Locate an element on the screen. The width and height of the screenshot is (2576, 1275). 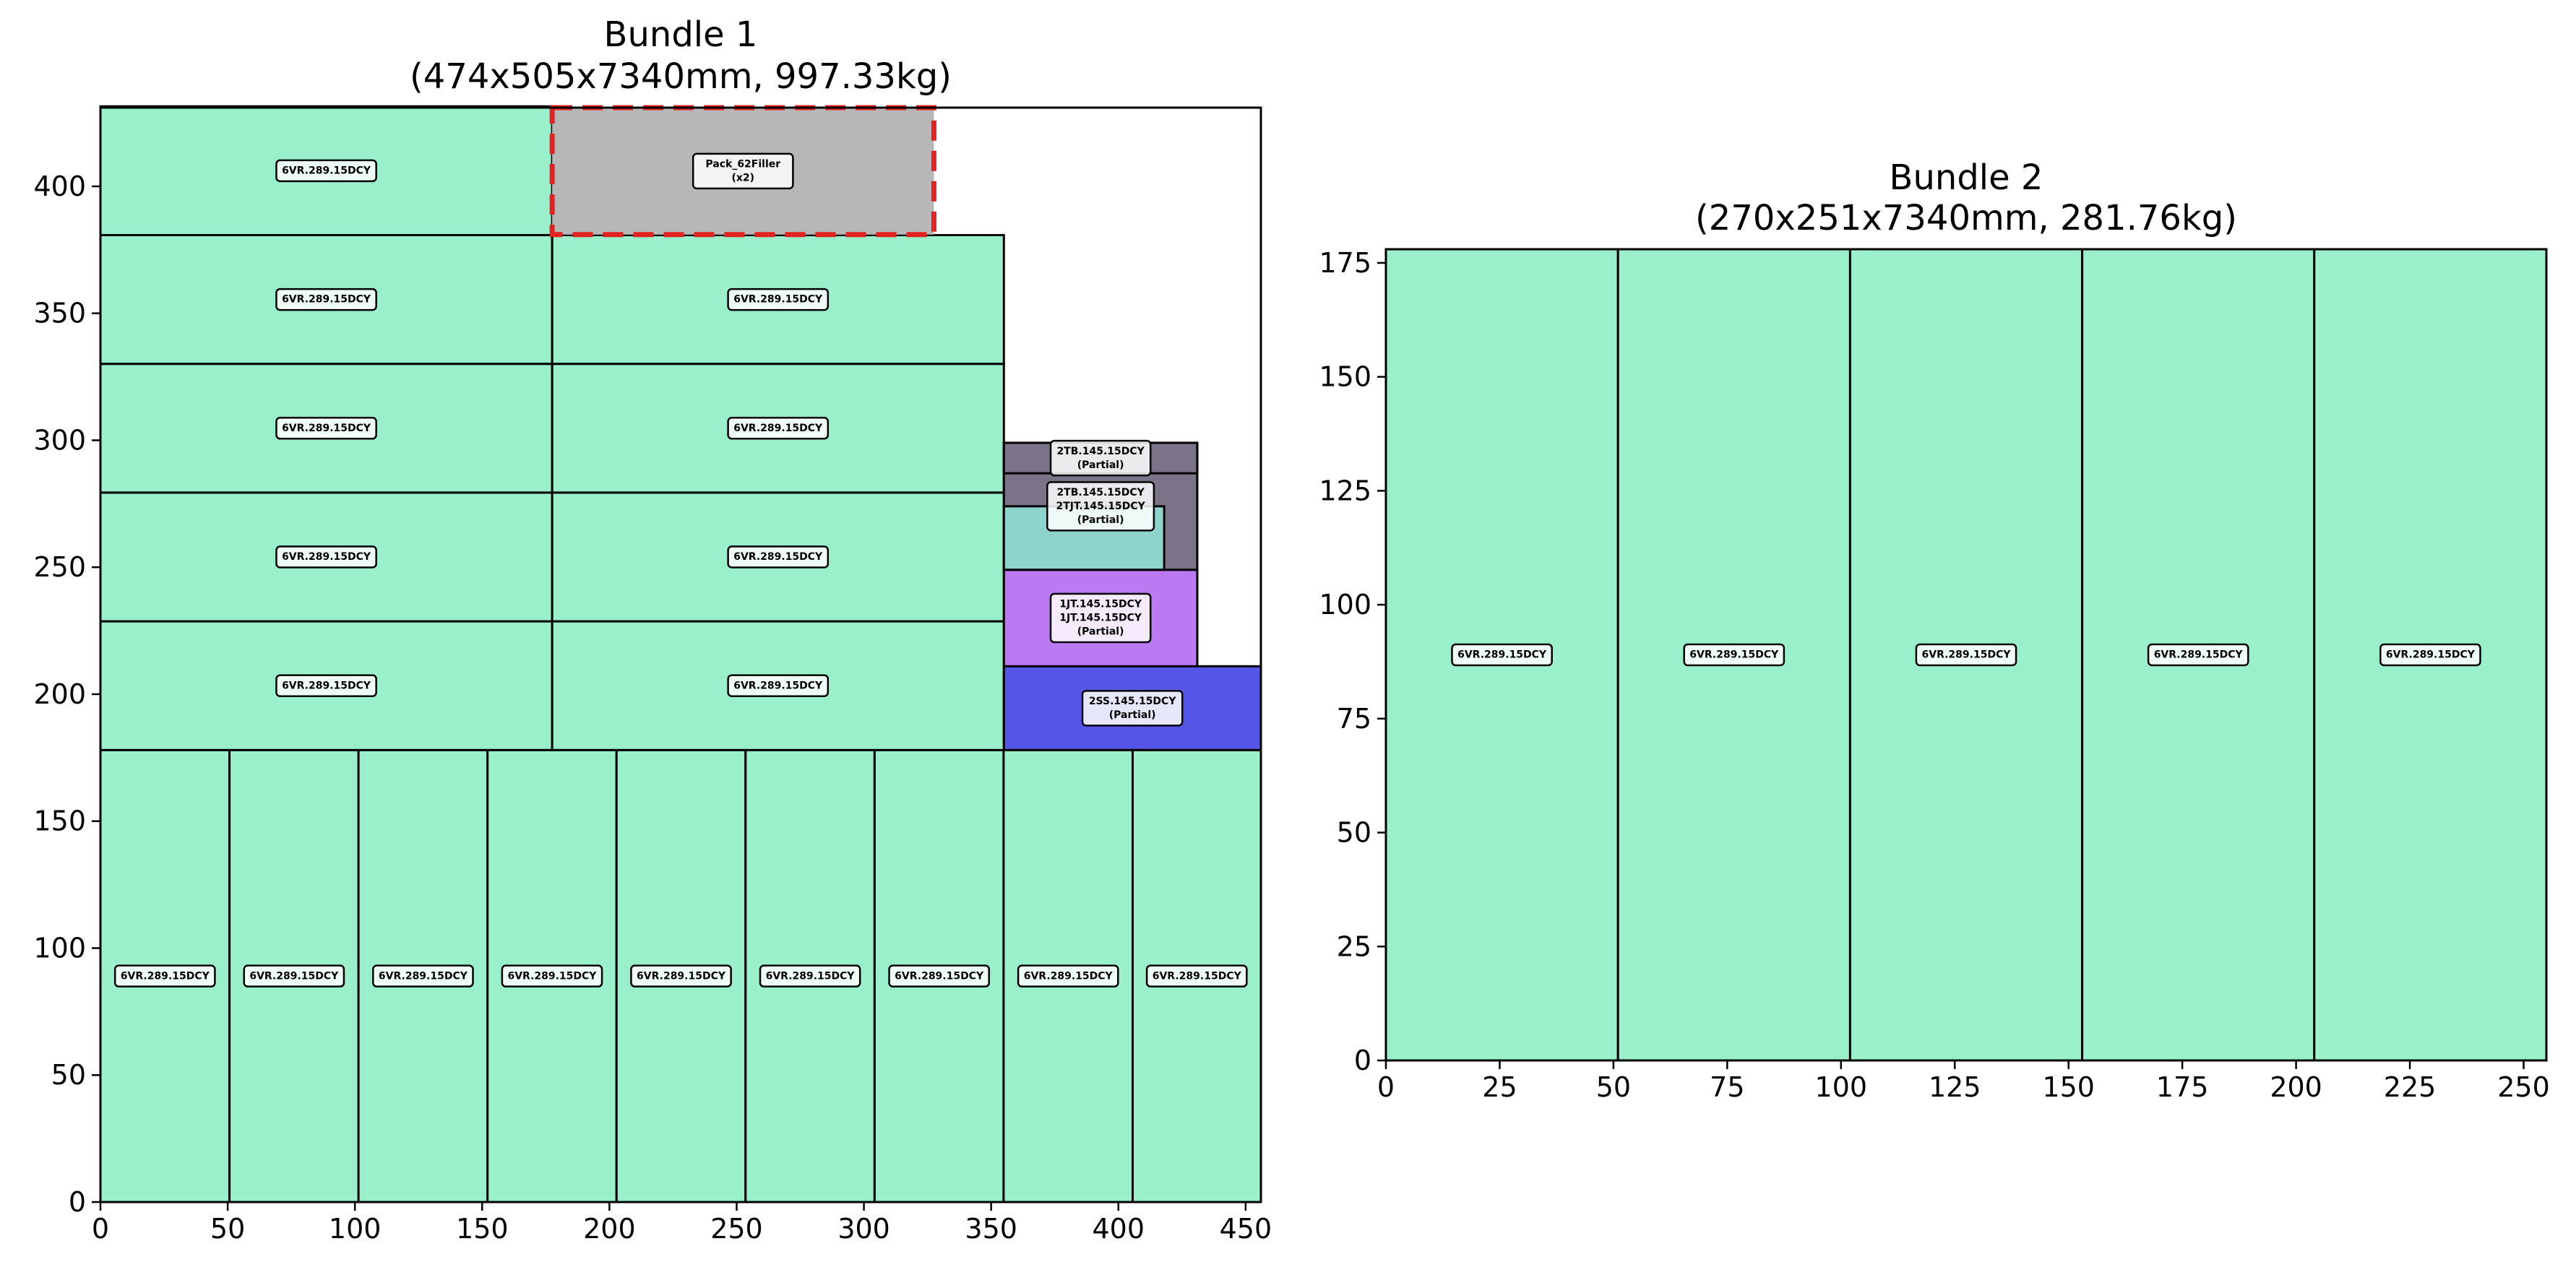
bundle-1-piece-15-label-box is located at coordinates (326, 299).